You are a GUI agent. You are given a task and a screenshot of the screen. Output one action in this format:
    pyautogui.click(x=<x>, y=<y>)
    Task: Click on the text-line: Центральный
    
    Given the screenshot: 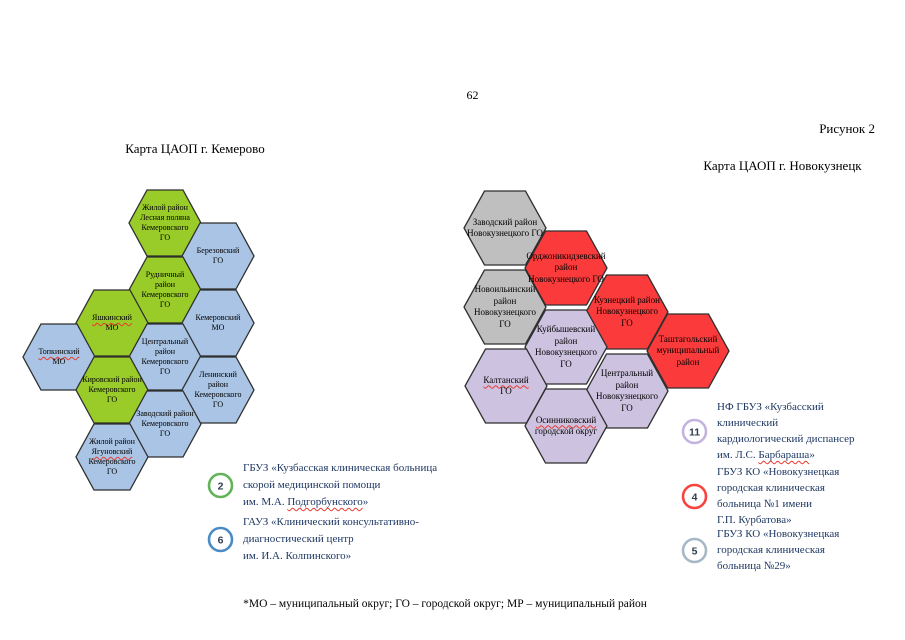 What is the action you would take?
    pyautogui.click(x=627, y=374)
    